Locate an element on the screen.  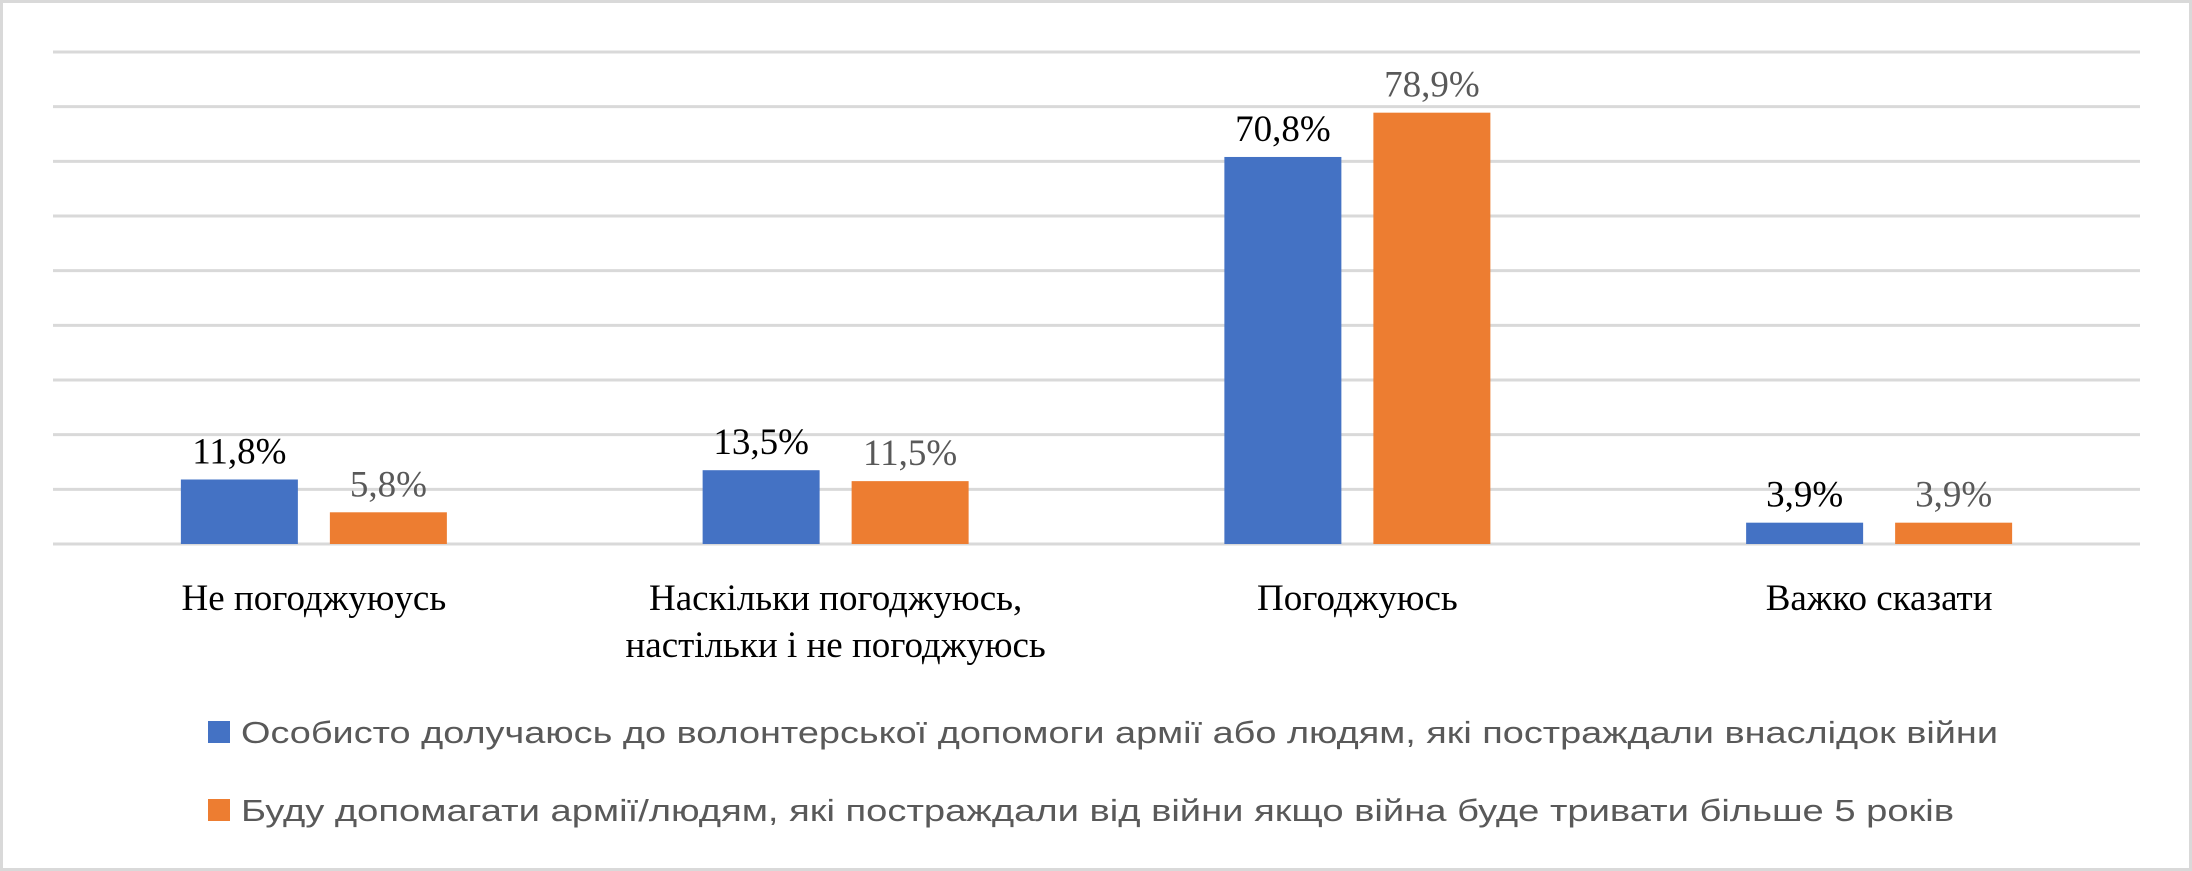
data-label: 11,8% is located at coordinates (239, 451).